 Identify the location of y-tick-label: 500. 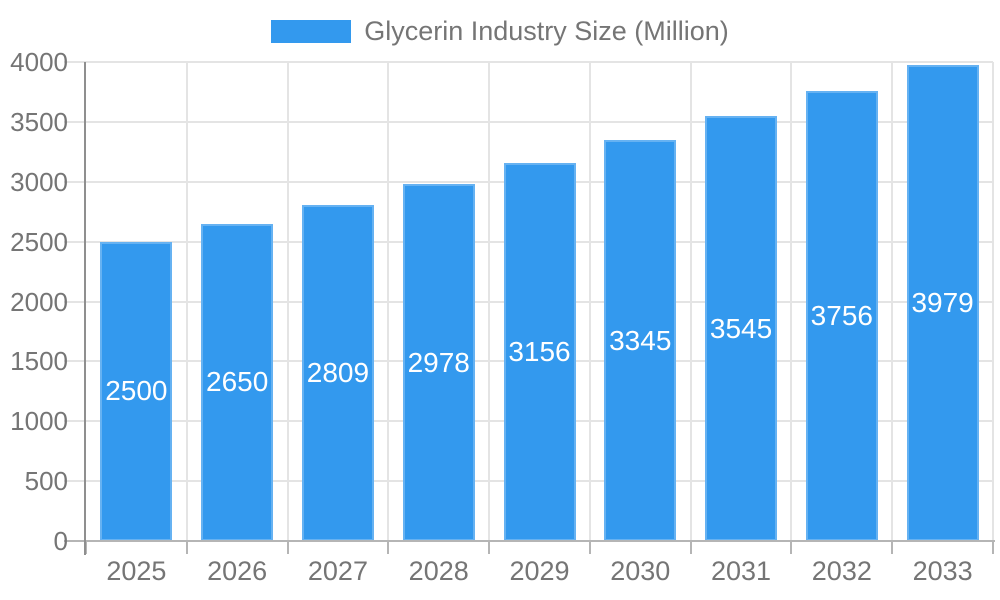
(46, 481).